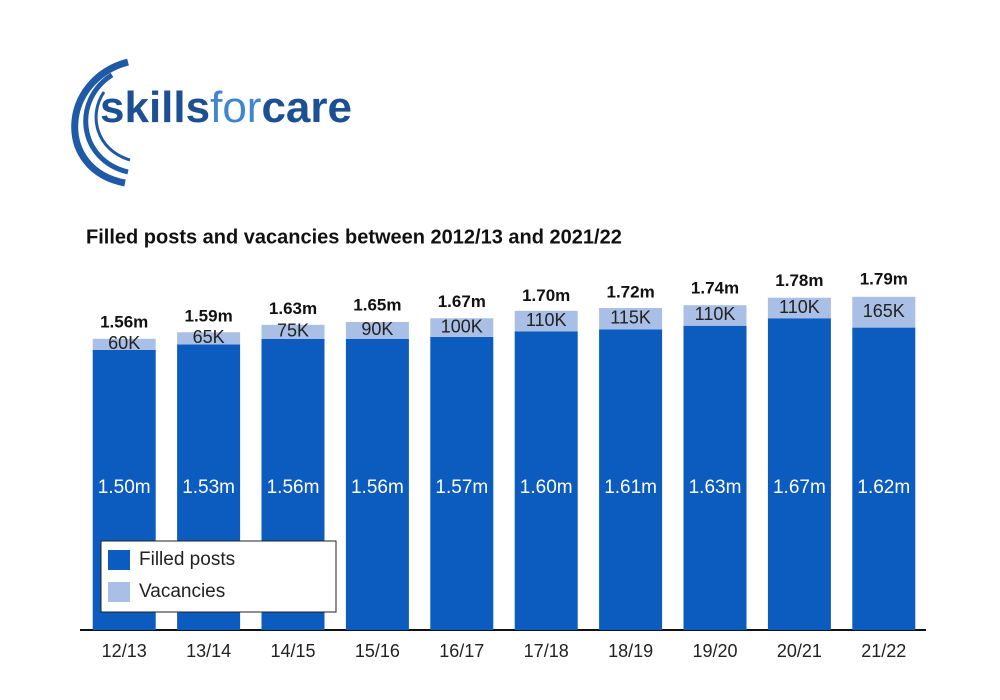 This screenshot has height=700, width=1000. Describe the element at coordinates (124, 651) in the screenshot. I see `x-tick-label: 12/13` at that location.